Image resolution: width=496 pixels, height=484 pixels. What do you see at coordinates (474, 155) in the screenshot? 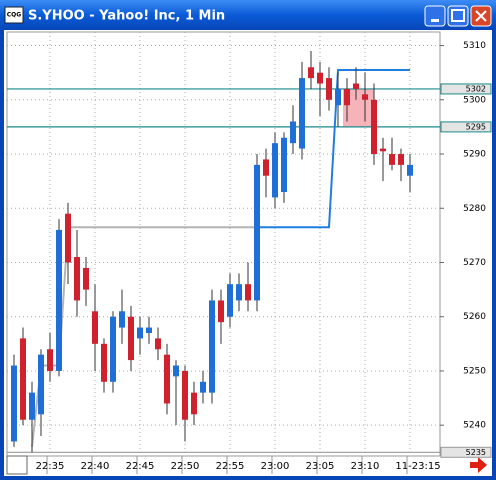
I see `y-tick-label: 5290` at bounding box center [474, 155].